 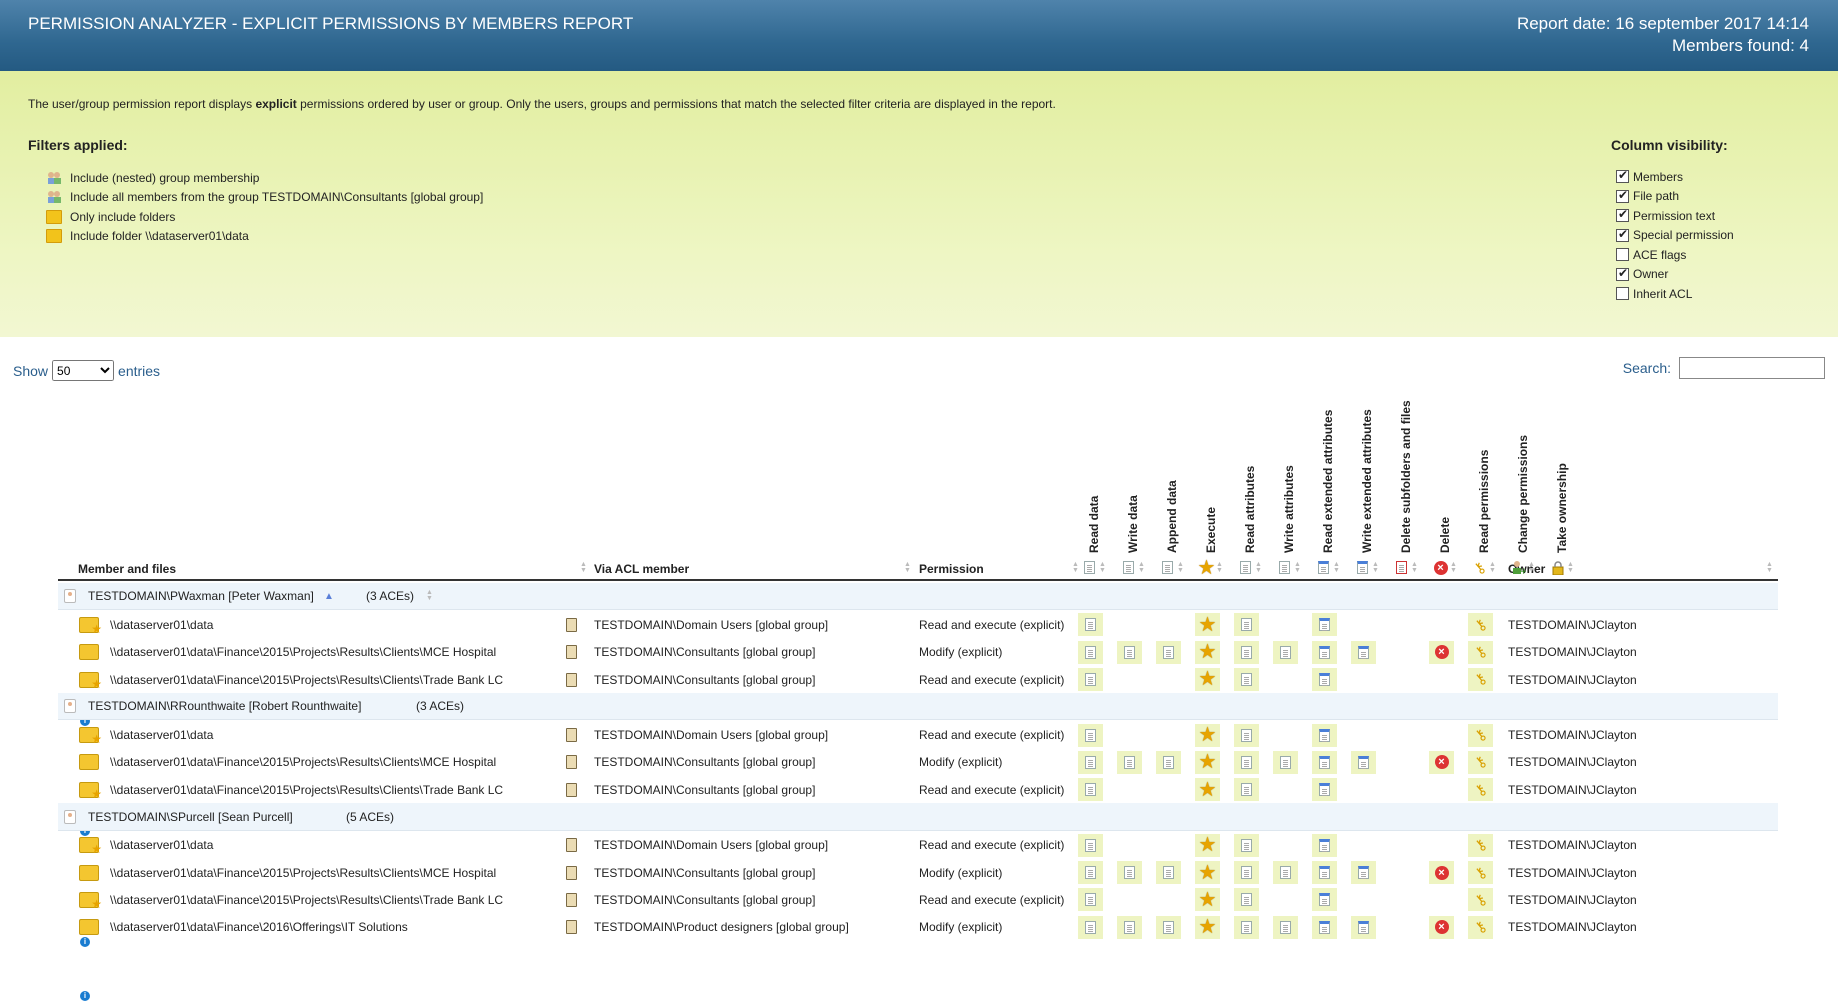 What do you see at coordinates (1662, 23) in the screenshot?
I see `report-date: Report date: 16 september 2017 14:14` at bounding box center [1662, 23].